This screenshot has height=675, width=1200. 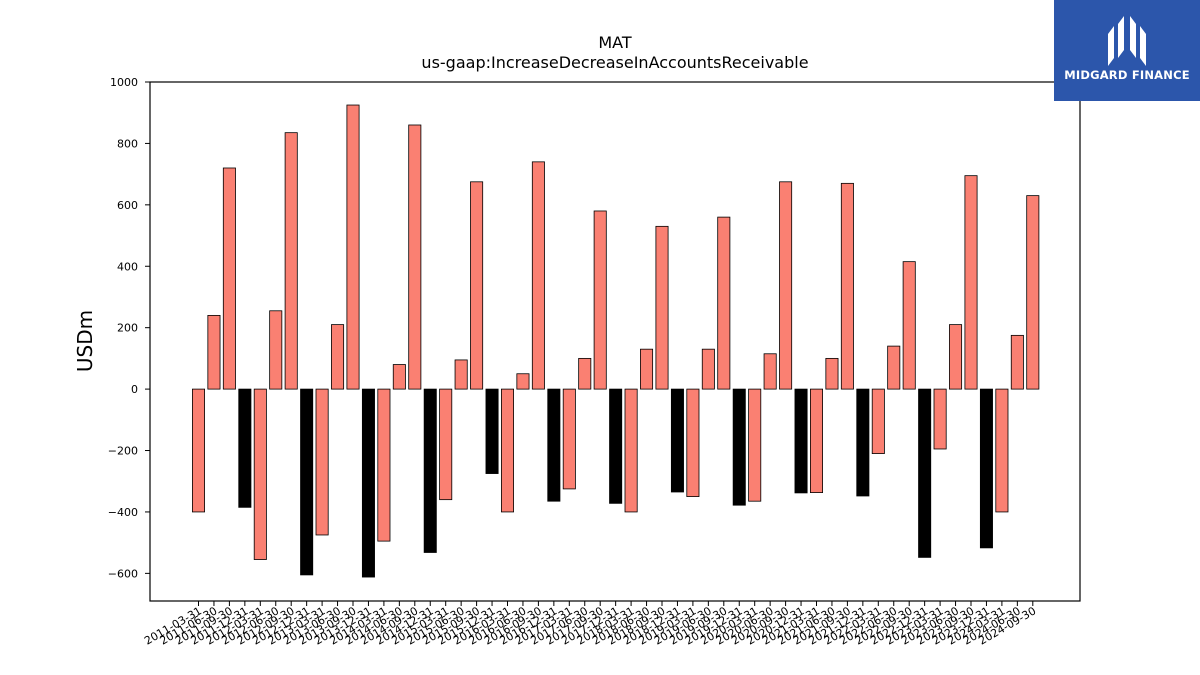 What do you see at coordinates (127, 266) in the screenshot?
I see `y-tick-label: 400` at bounding box center [127, 266].